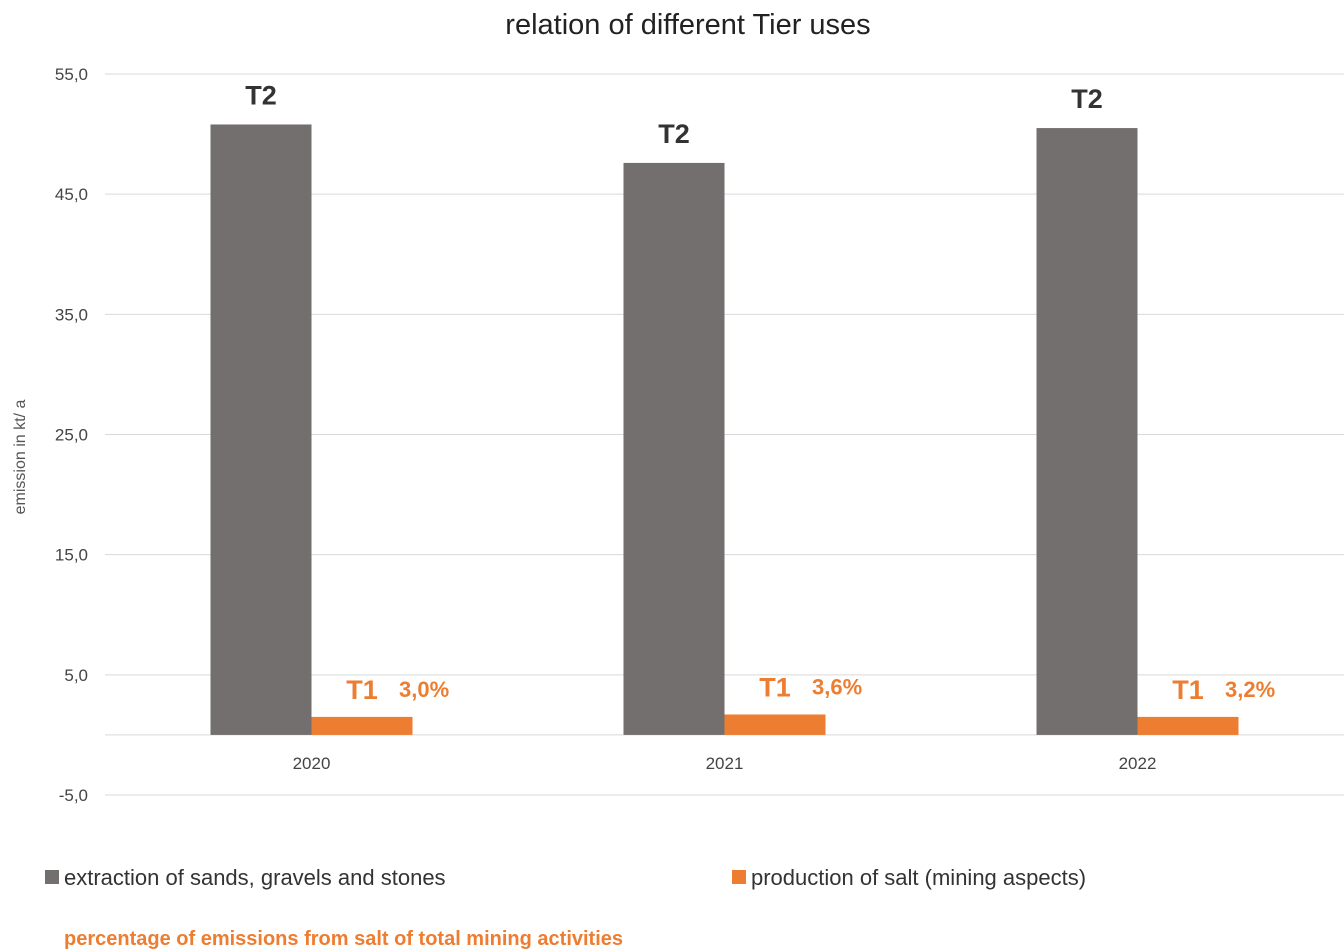  I want to click on legend-label-extraction: extraction of sands, gravels and stones, so click(255, 877).